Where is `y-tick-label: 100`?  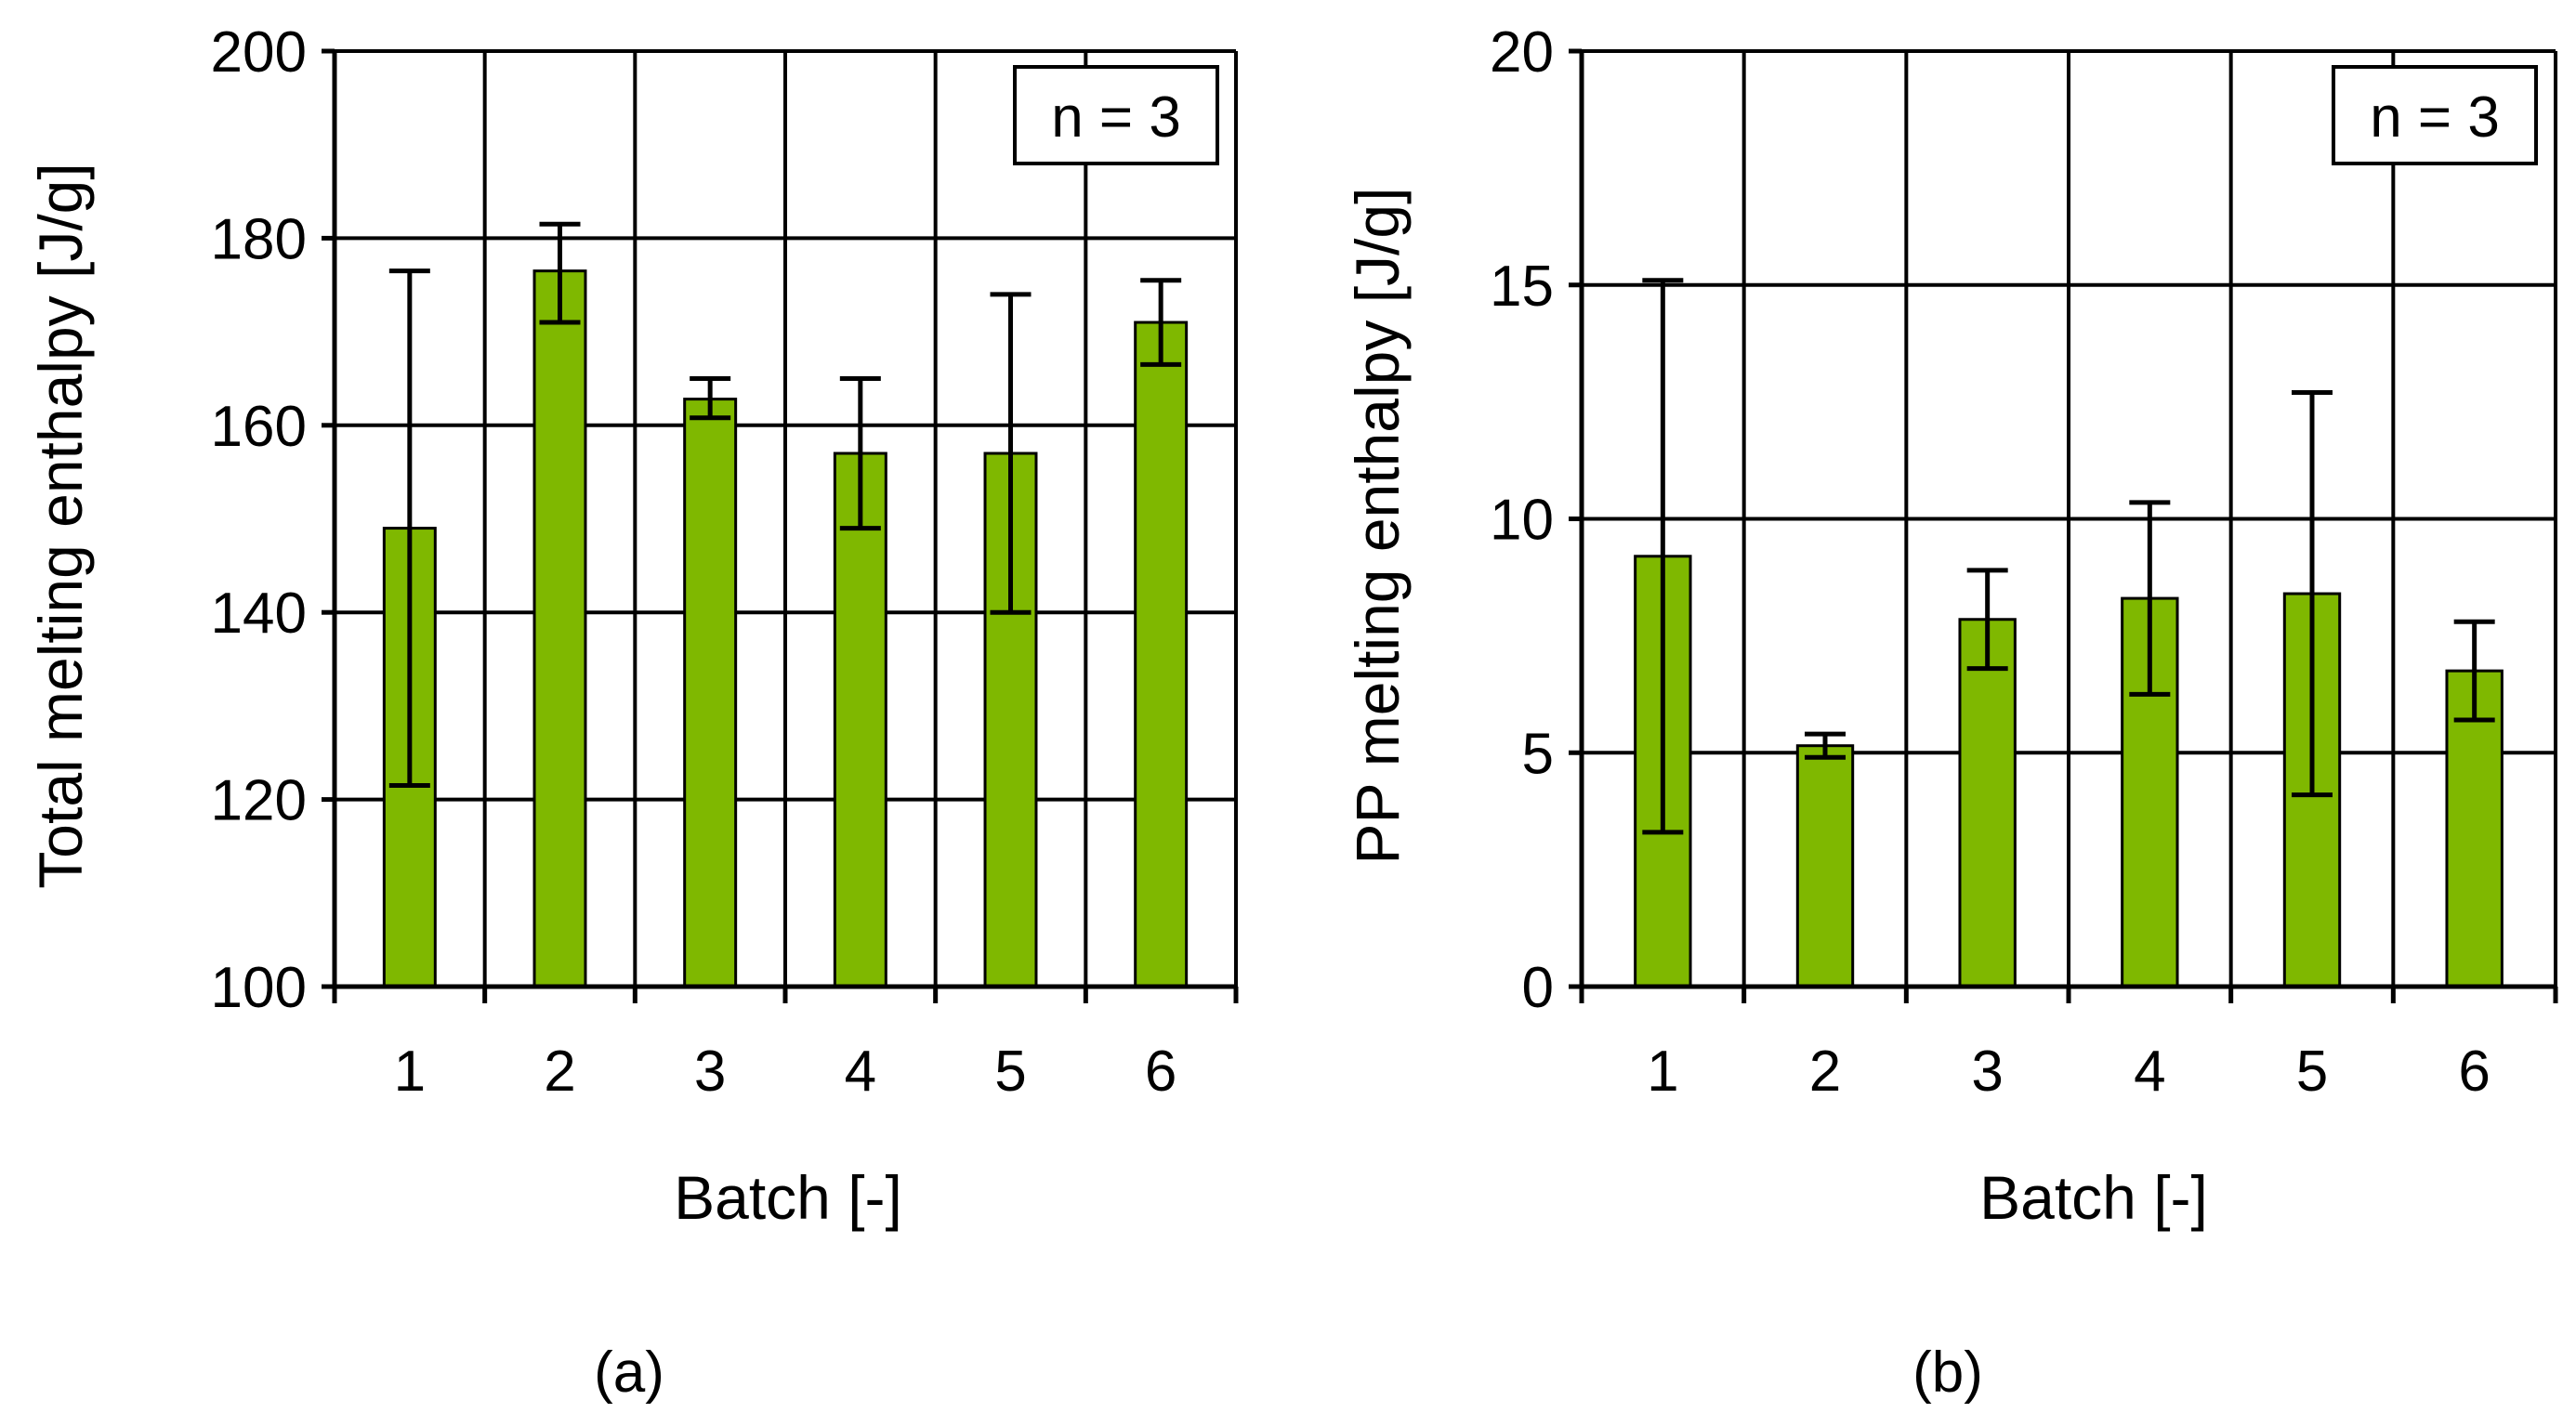 y-tick-label: 100 is located at coordinates (259, 988).